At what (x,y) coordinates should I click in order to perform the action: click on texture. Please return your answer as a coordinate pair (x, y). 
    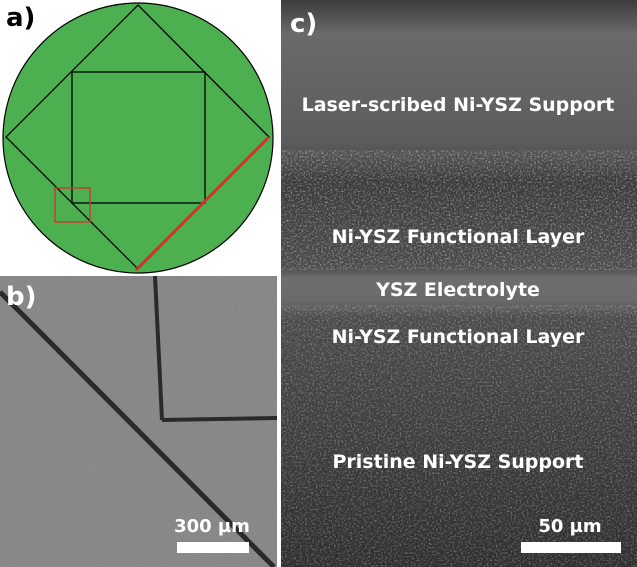
    Looking at the image, I should click on (459, 210).